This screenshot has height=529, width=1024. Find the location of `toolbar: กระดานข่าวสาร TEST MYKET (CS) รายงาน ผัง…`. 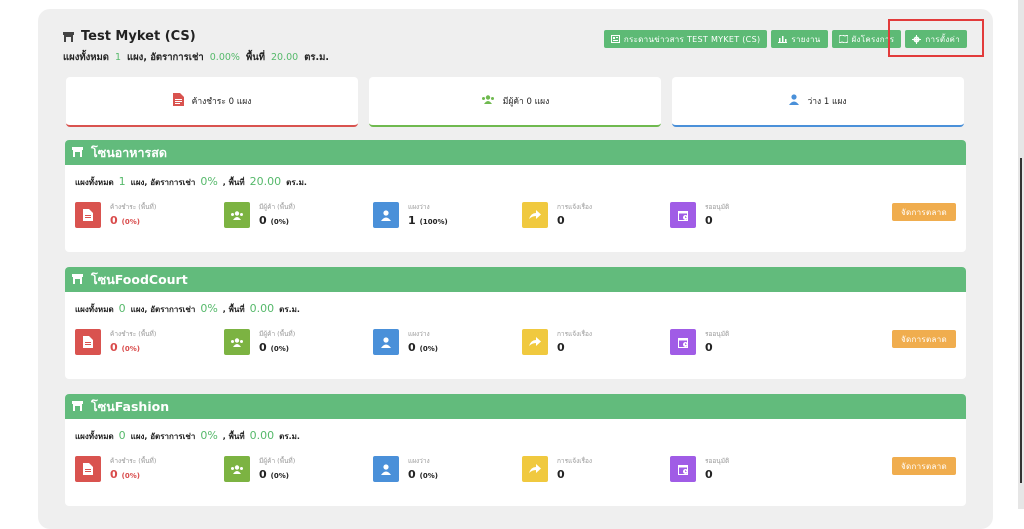

toolbar: กระดานข่าวสาร TEST MYKET (CS) รายงาน ผัง… is located at coordinates (785, 39).